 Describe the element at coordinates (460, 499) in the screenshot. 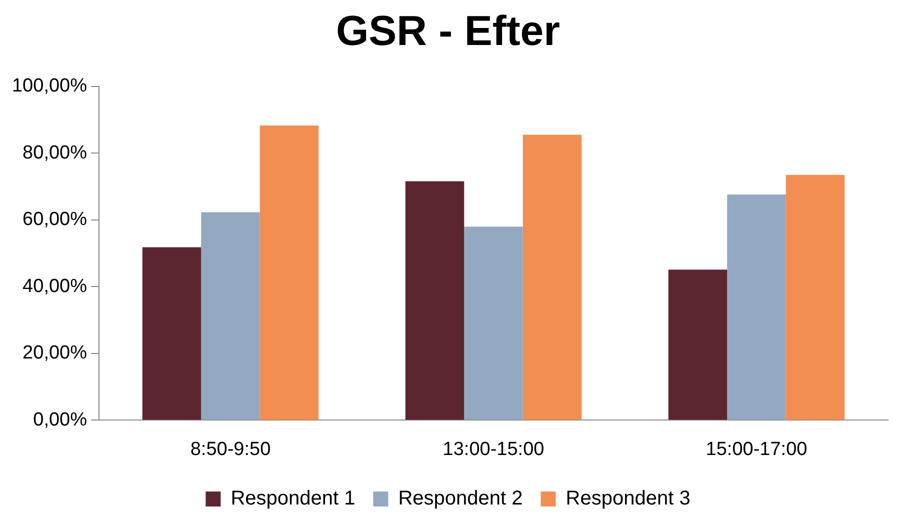

I see `legend-label: Respondent 2` at that location.